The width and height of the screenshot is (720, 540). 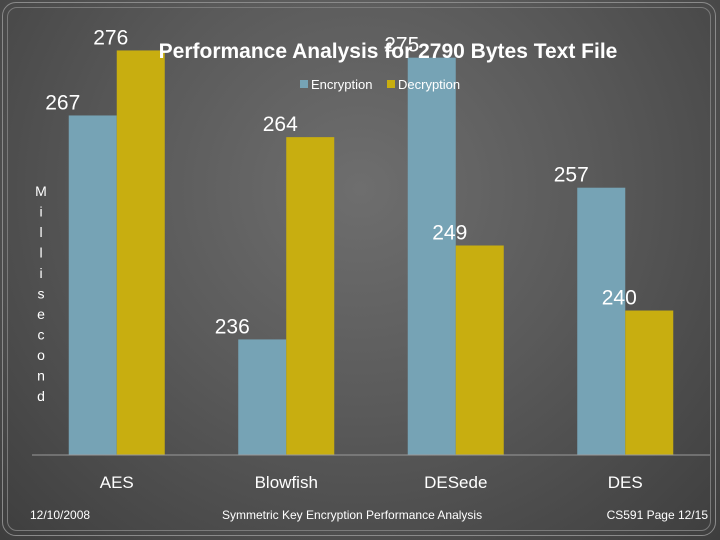 I want to click on legend-label-decryption: Decryption, so click(x=429, y=84).